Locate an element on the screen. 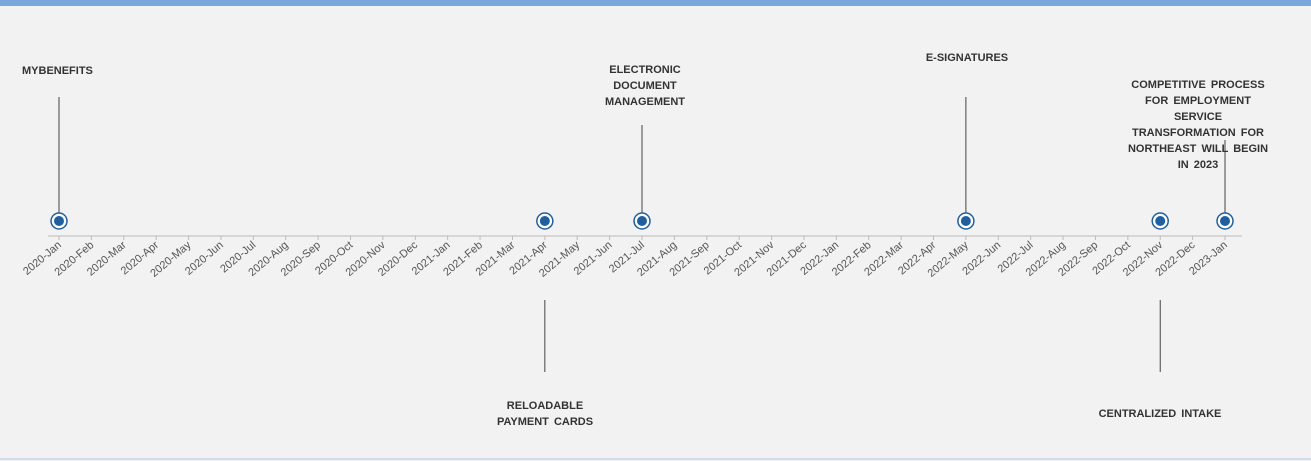  event-label: ELECTRONIC DOCUMENT MANAGEMENT is located at coordinates (645, 86).